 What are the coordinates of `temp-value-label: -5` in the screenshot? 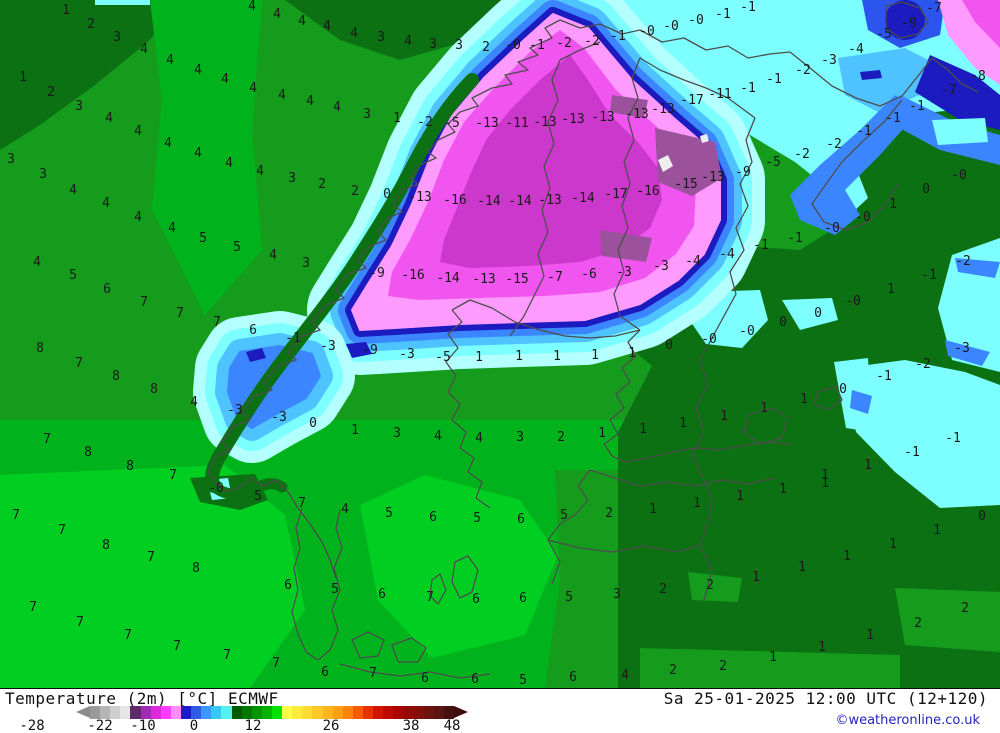 It's located at (443, 357).